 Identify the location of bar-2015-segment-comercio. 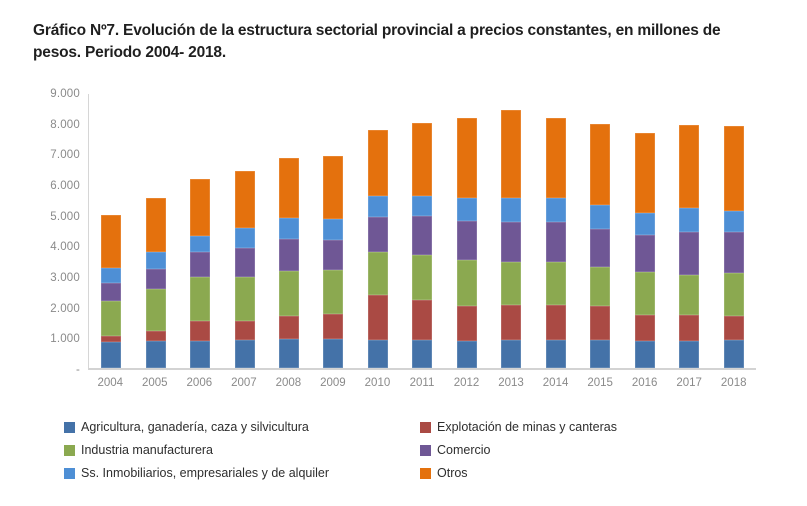
(600, 248).